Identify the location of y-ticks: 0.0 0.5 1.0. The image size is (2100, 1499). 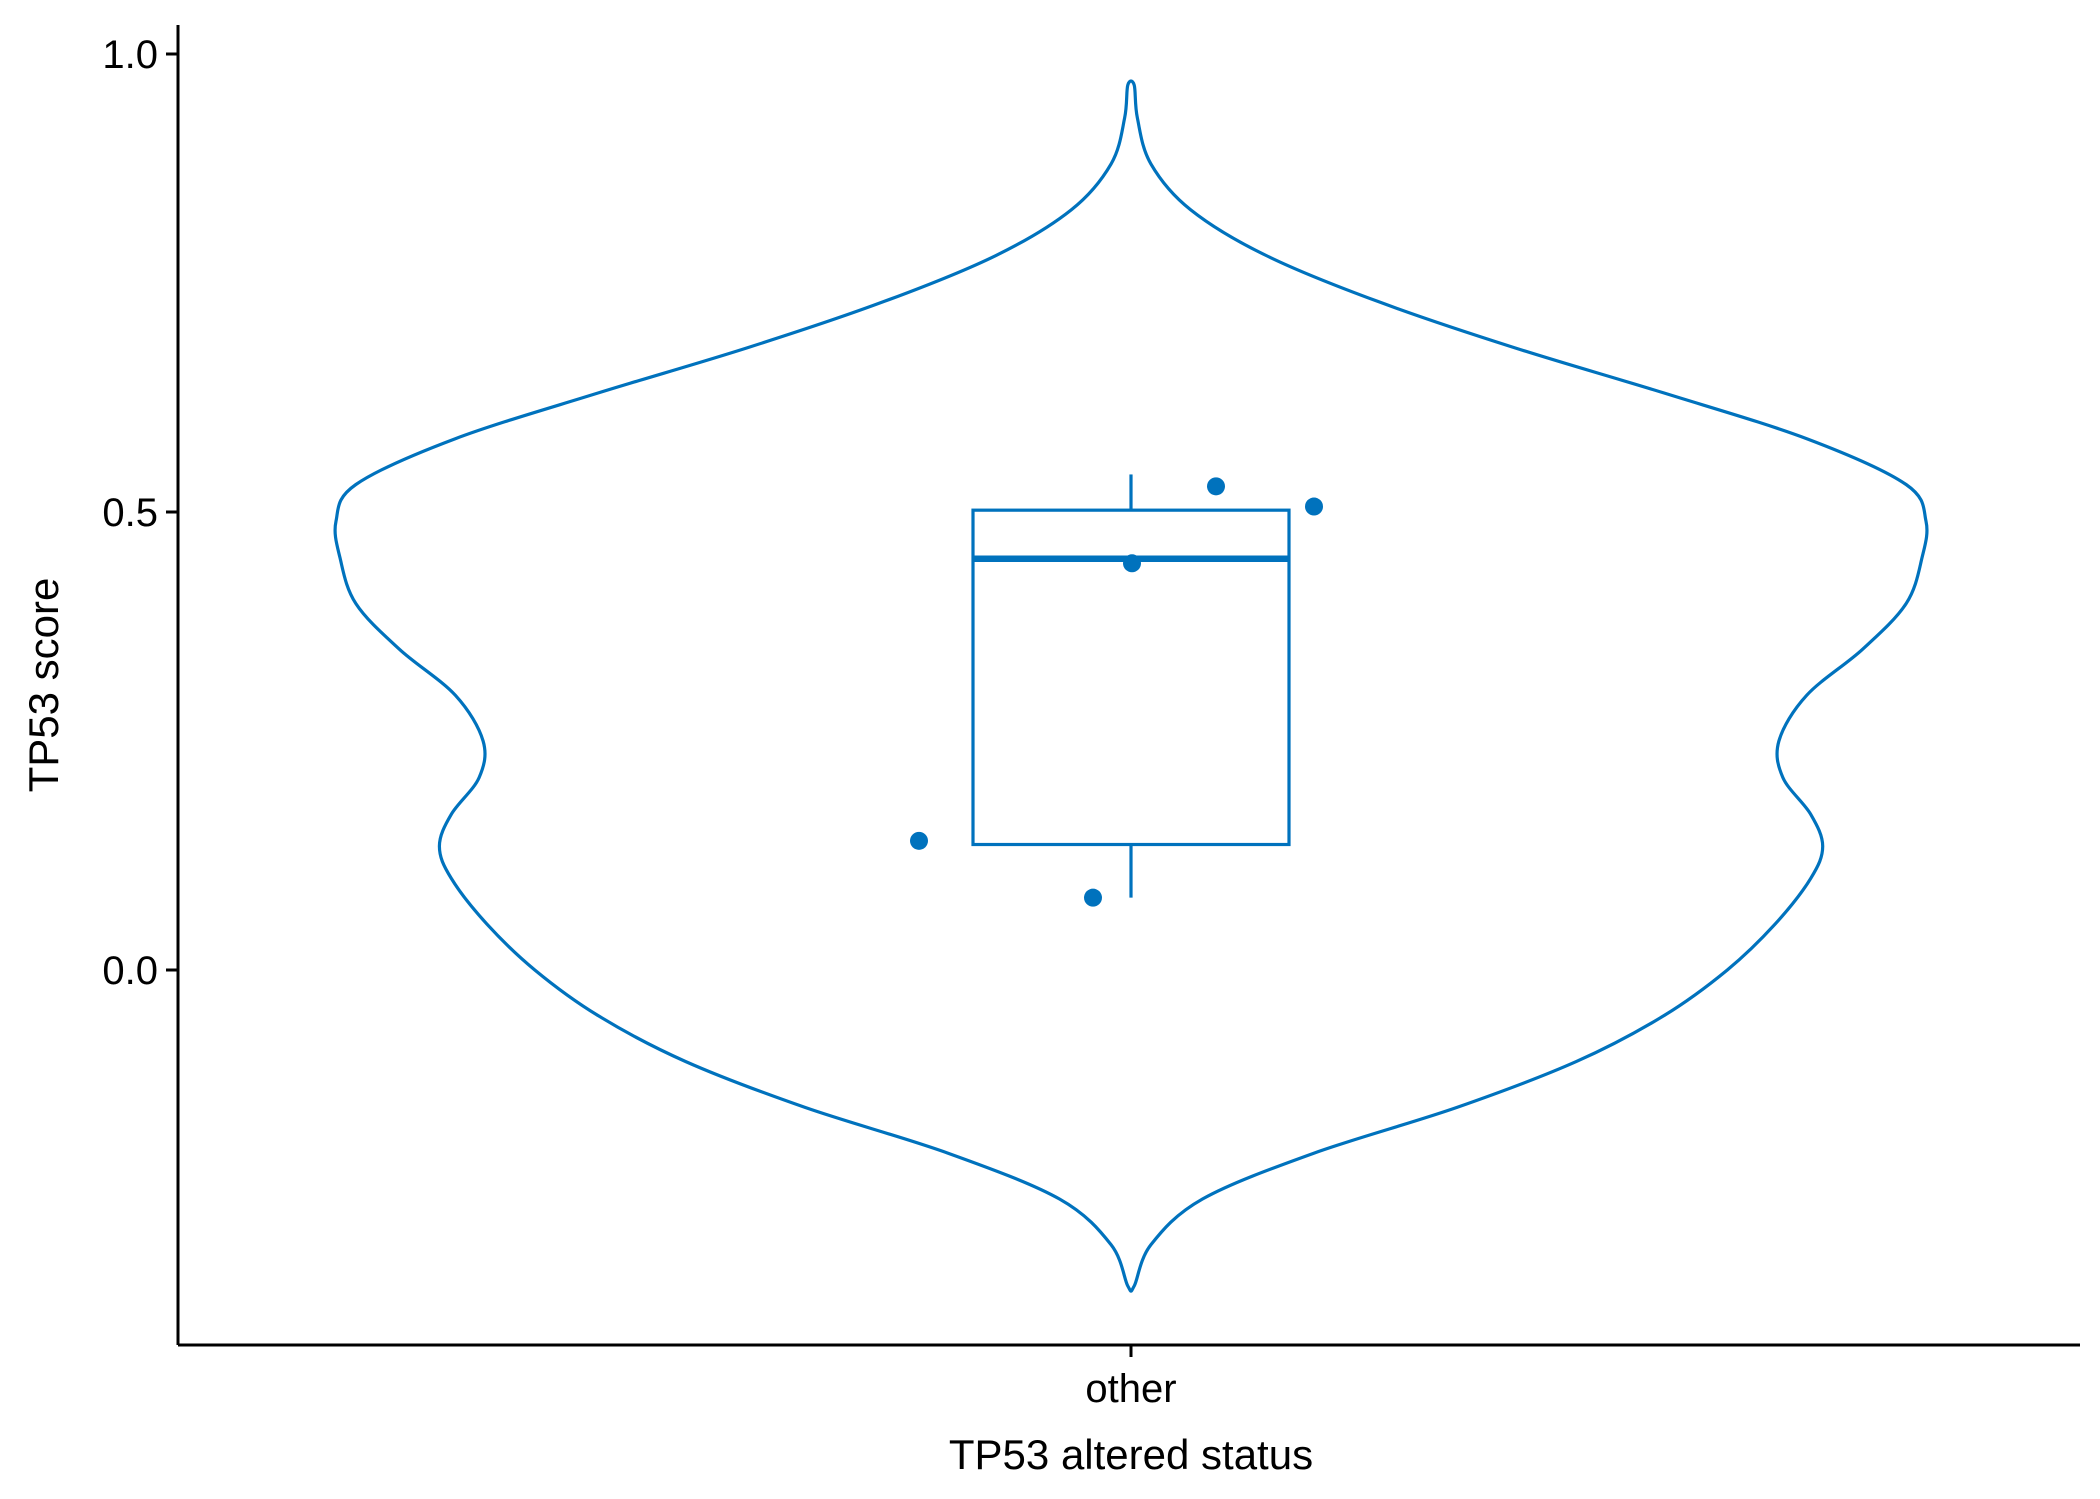
(140, 513).